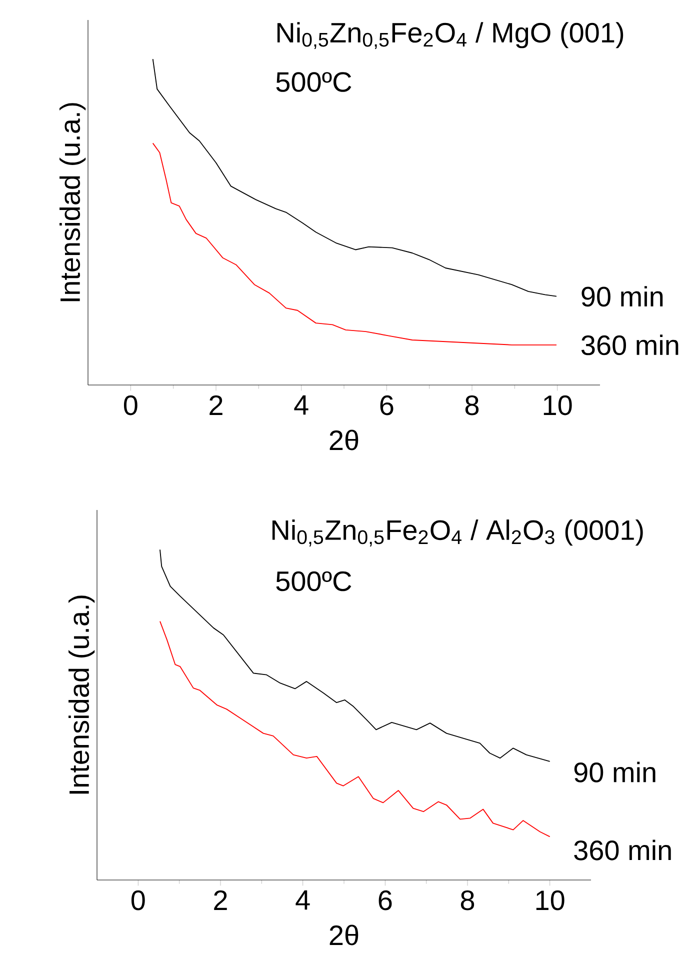 The image size is (692, 969). Describe the element at coordinates (314, 82) in the screenshot. I see `chart-subtitle: 500ºC` at that location.